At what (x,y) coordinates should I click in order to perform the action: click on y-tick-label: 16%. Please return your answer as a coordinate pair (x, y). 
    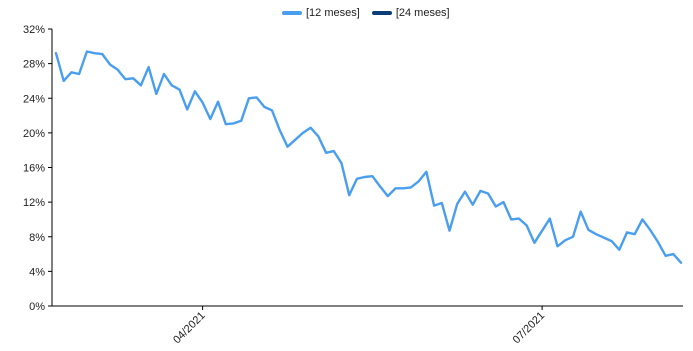
    Looking at the image, I should click on (34, 169).